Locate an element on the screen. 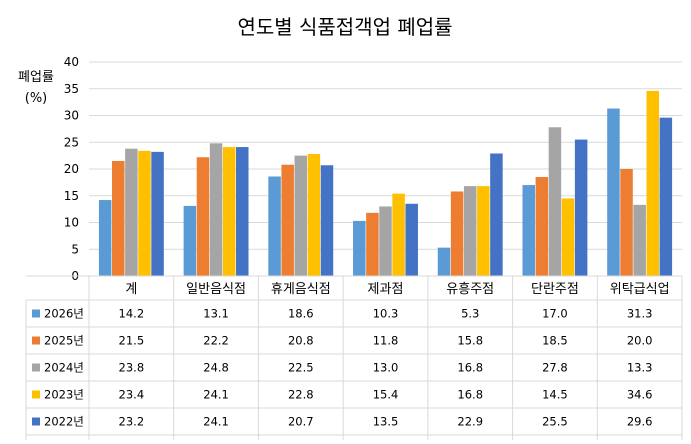  data-table-cell: 22.8 is located at coordinates (301, 395).